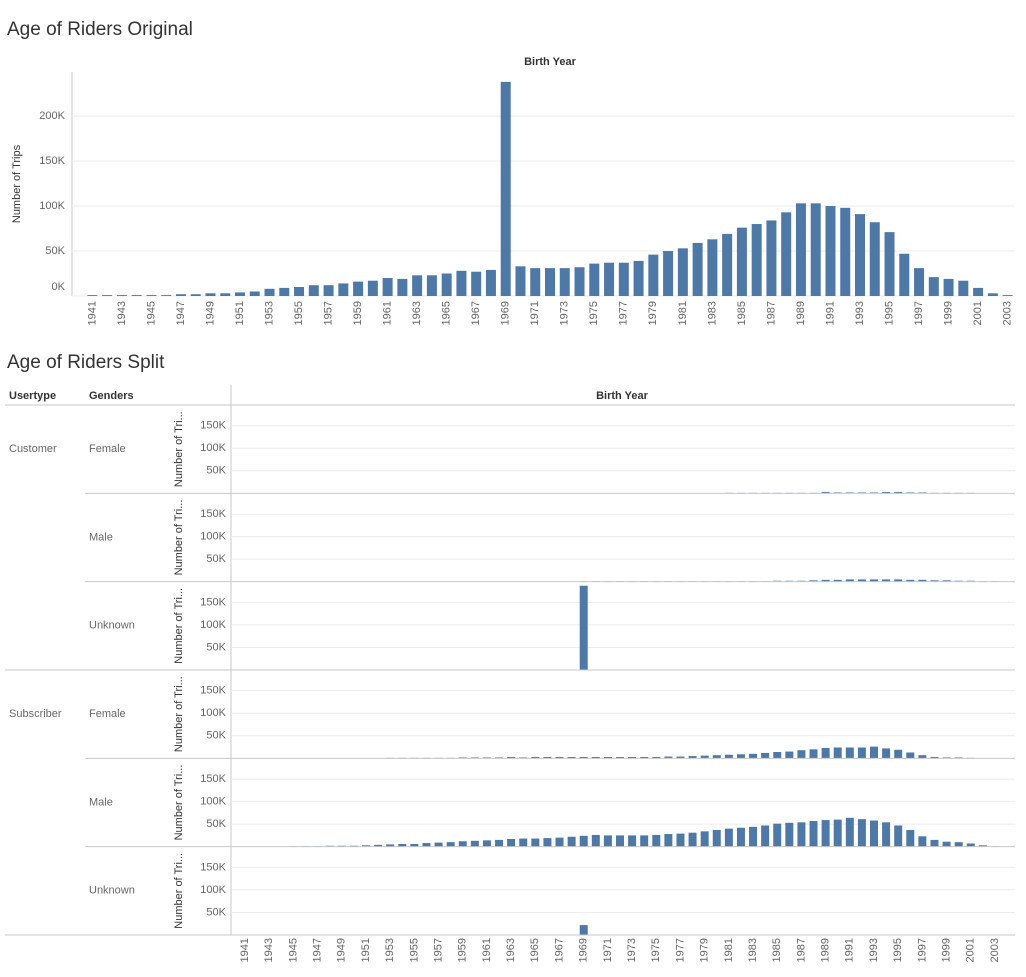 This screenshot has width=1026, height=977. What do you see at coordinates (122, 313) in the screenshot?
I see `x-tick-label: 1943` at bounding box center [122, 313].